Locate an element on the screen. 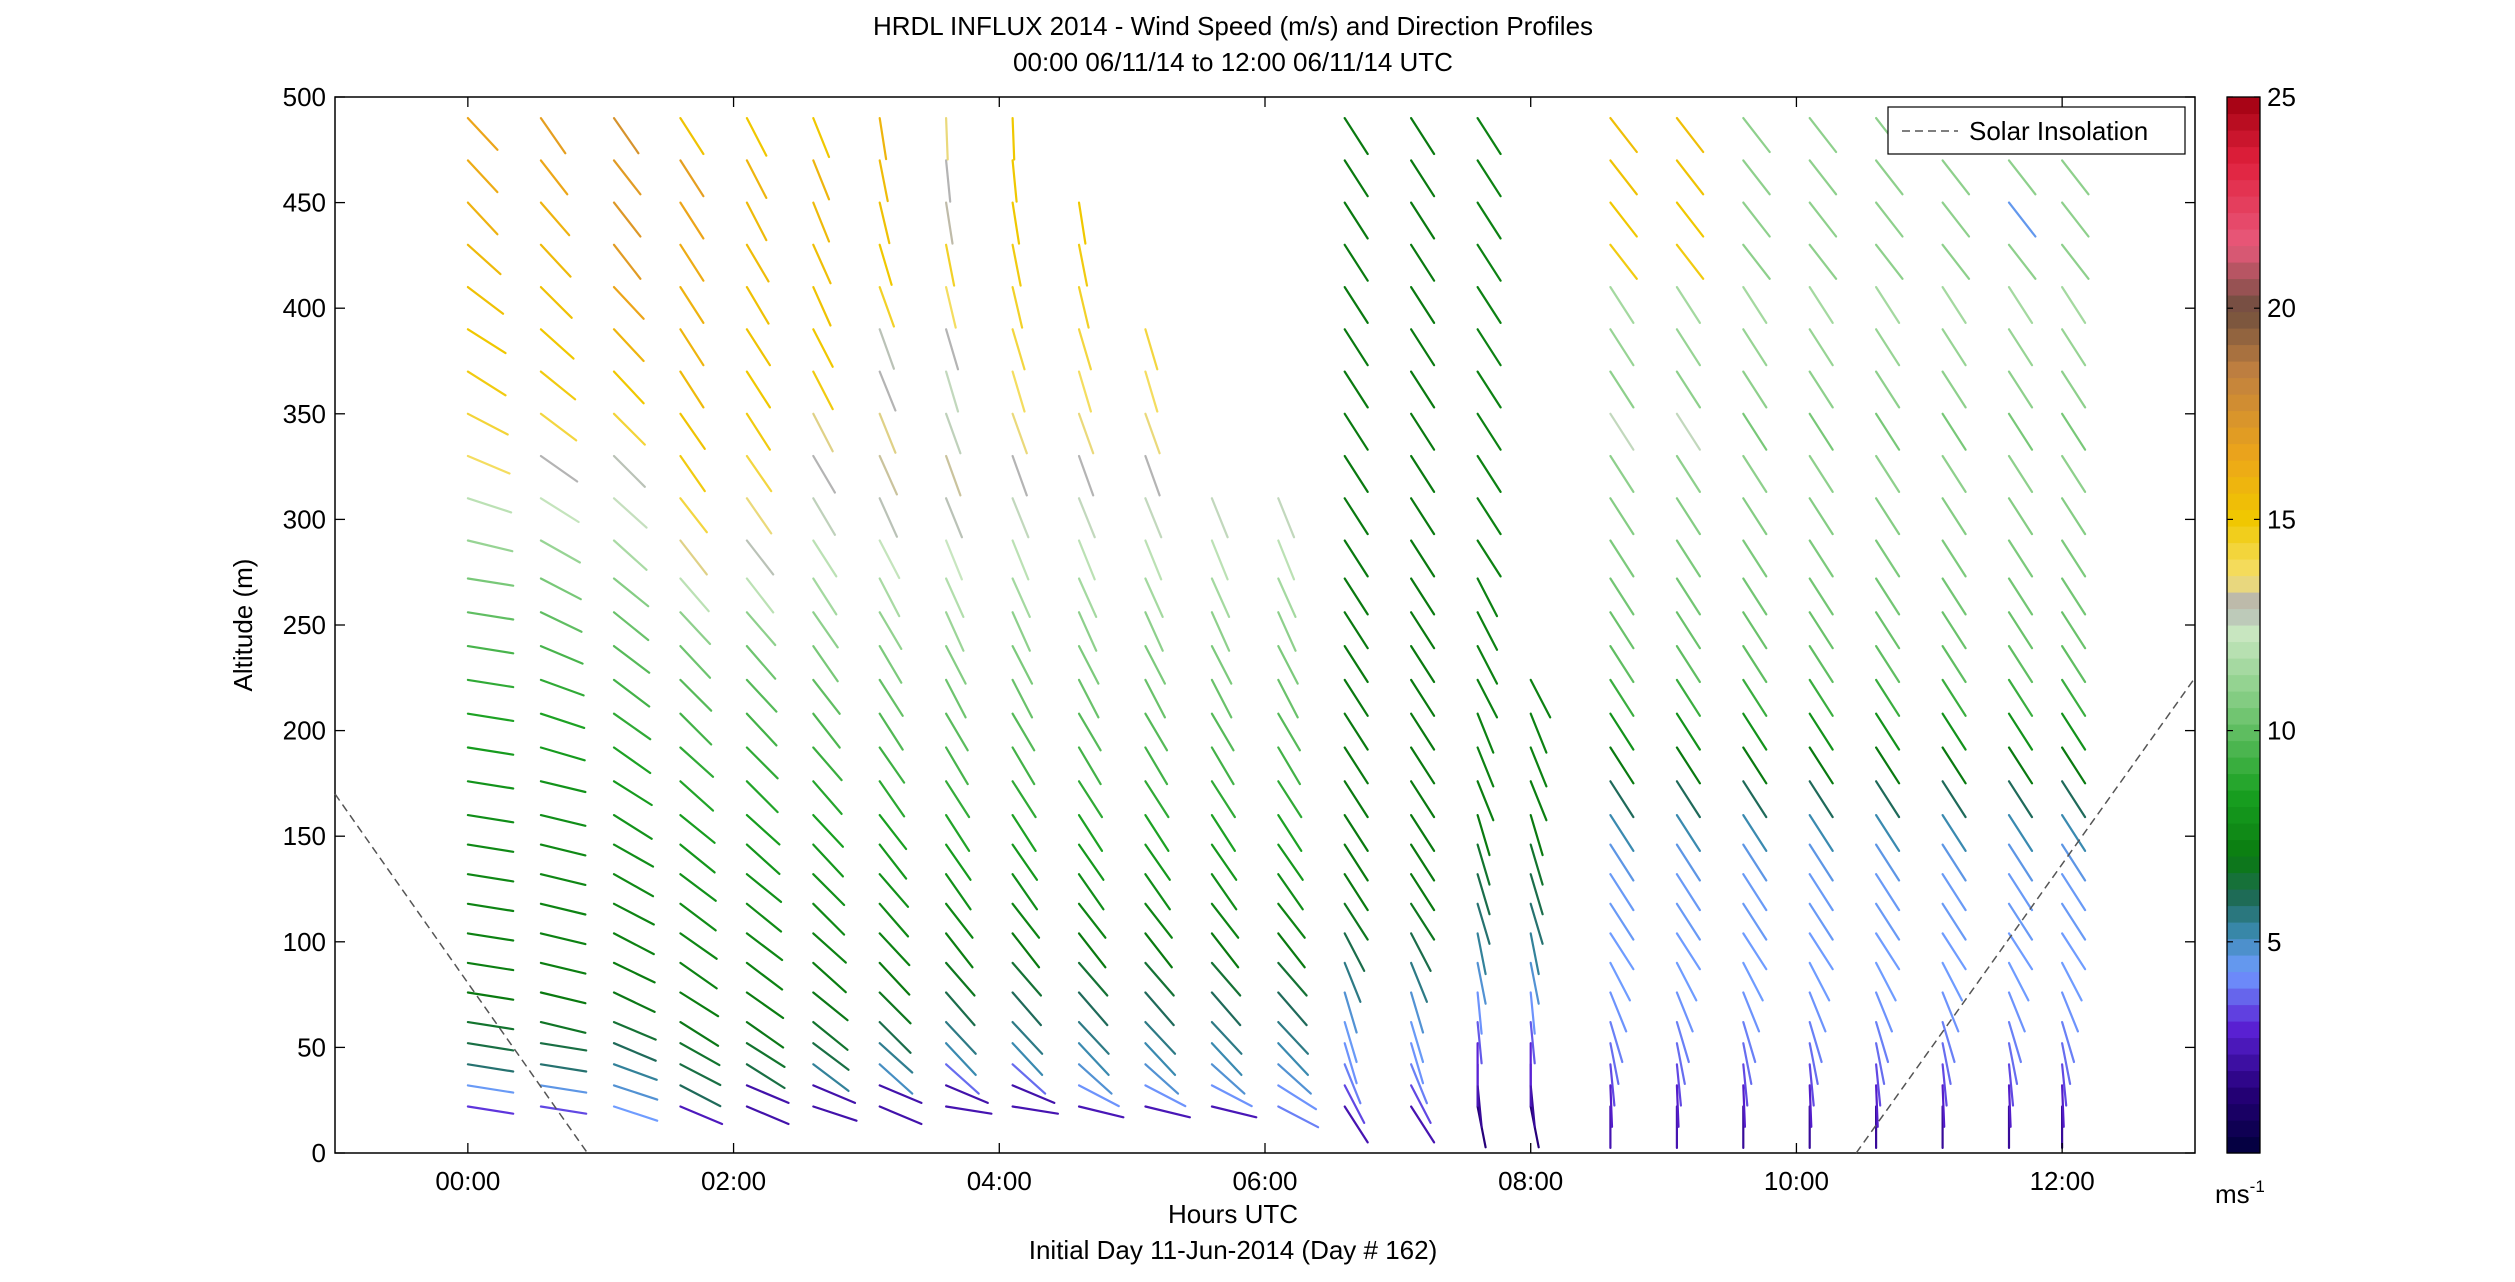 The image size is (2515, 1282). x-tick-label: 12:00 is located at coordinates (2062, 1181).